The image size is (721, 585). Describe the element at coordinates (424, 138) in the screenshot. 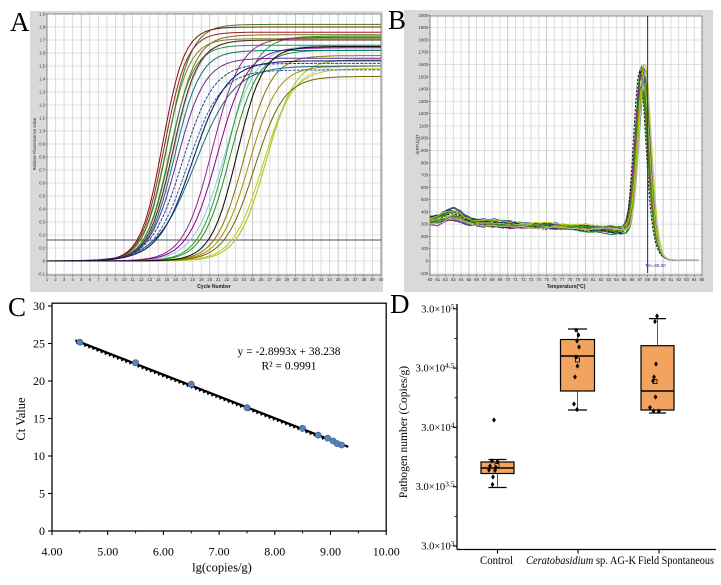

I see `svg-text: 1000` at that location.